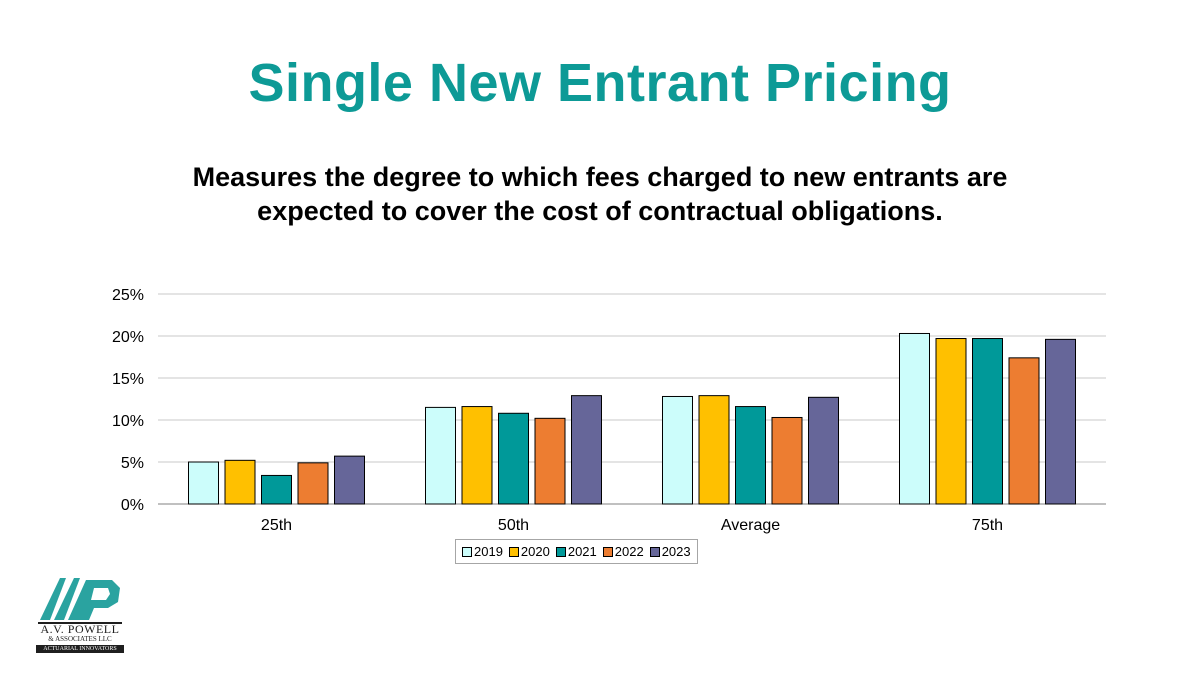 The width and height of the screenshot is (1200, 675). What do you see at coordinates (513, 458) in the screenshot?
I see `bar-2021-50th` at bounding box center [513, 458].